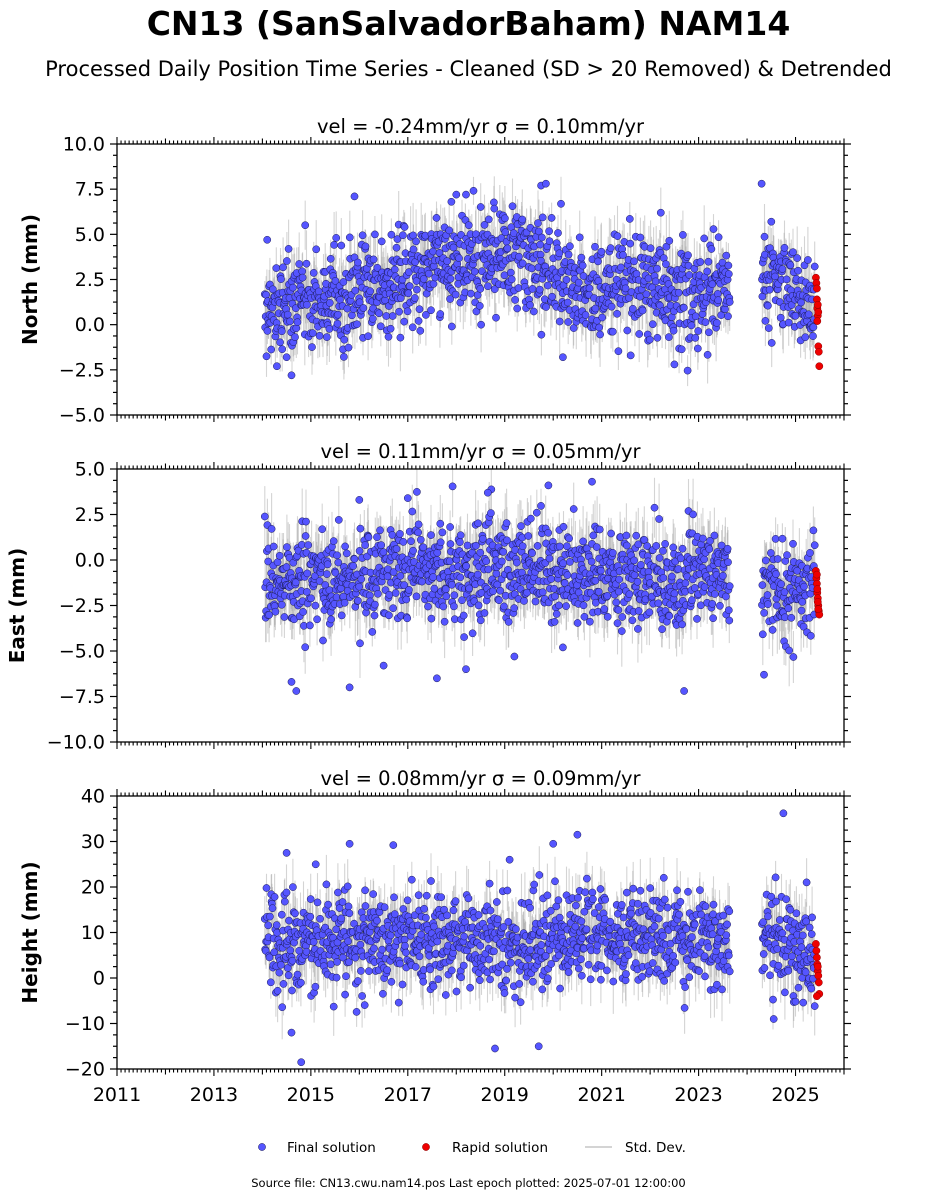 The width and height of the screenshot is (937, 1200). Describe the element at coordinates (817, 304) in the screenshot. I see `rapid-solution-point` at that location.